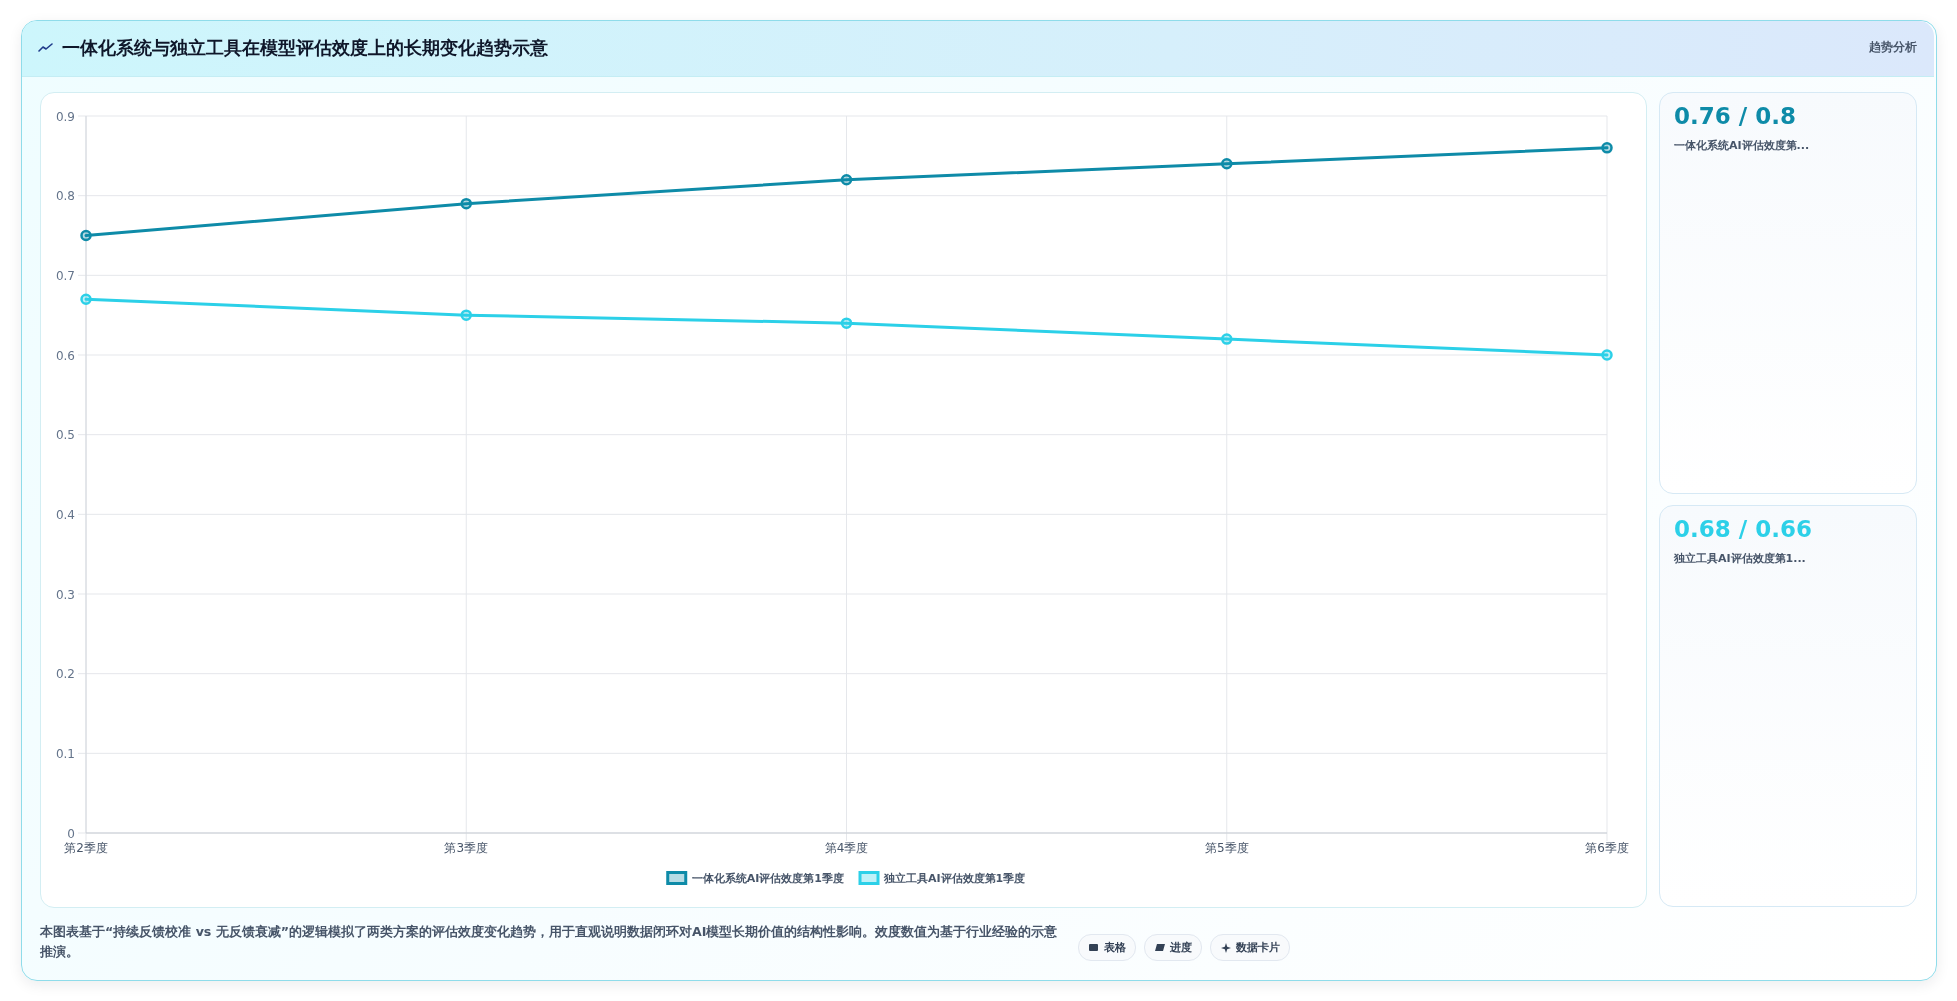 Image resolution: width=1957 pixels, height=1001 pixels. What do you see at coordinates (954, 878) in the screenshot?
I see `legend-label: 独立工具AI评估效度第1季度` at bounding box center [954, 878].